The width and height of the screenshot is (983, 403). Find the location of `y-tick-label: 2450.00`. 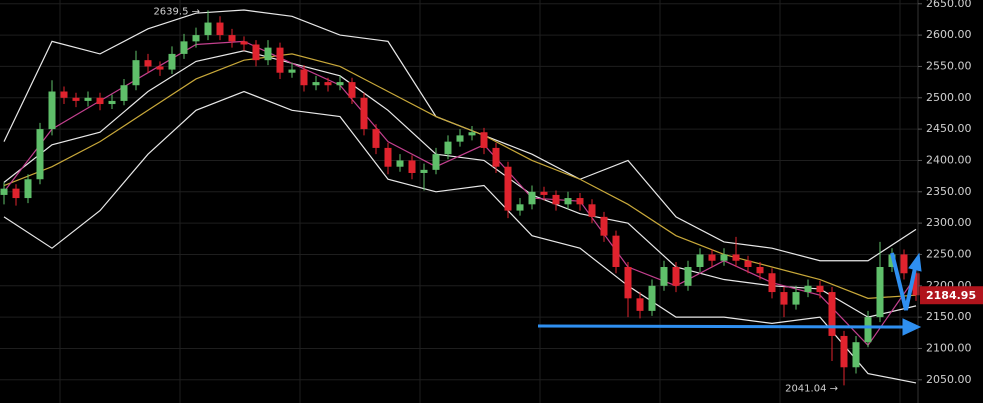

y-tick-label: 2450.00 is located at coordinates (949, 128).